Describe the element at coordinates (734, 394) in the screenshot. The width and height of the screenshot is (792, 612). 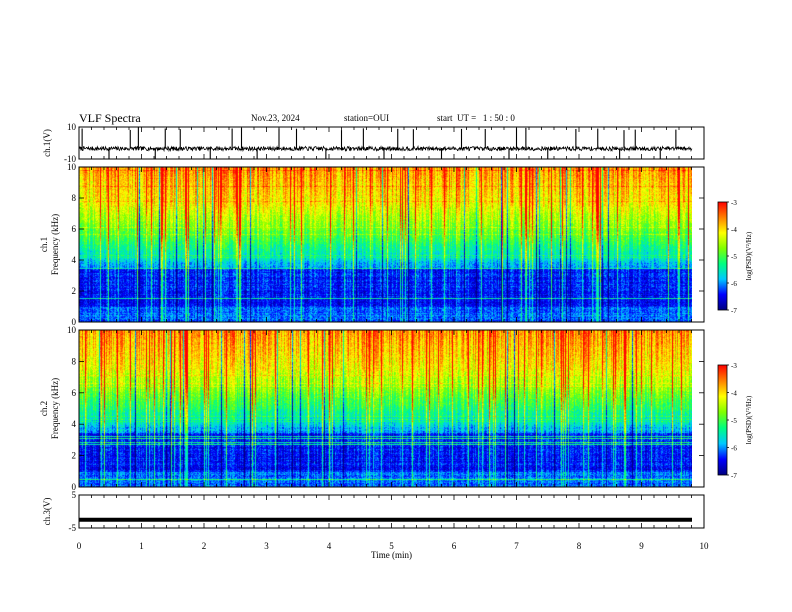
I see `ch2-spectrogram-colorbar-tick: -4` at that location.